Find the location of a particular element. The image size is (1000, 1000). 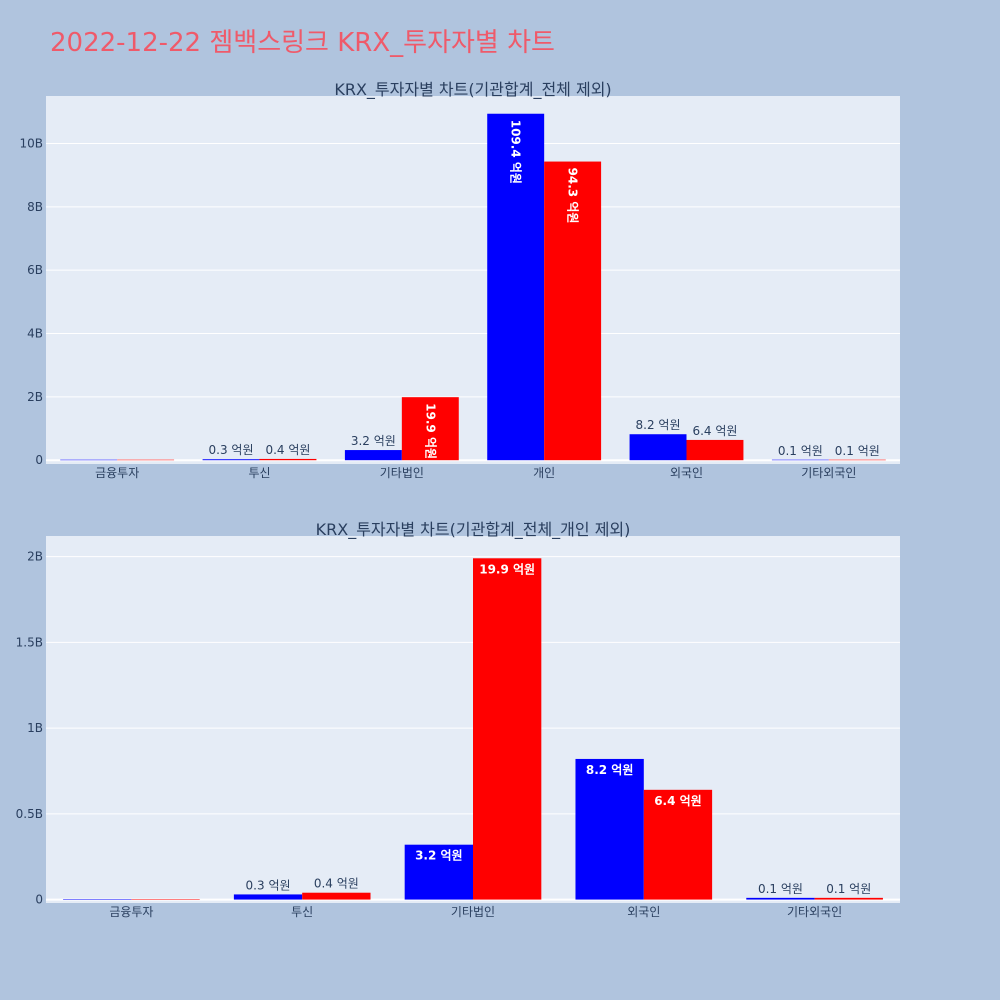

chart-title: KRX_투자자별 차트(기관합계_전체 제외) is located at coordinates (472, 90).